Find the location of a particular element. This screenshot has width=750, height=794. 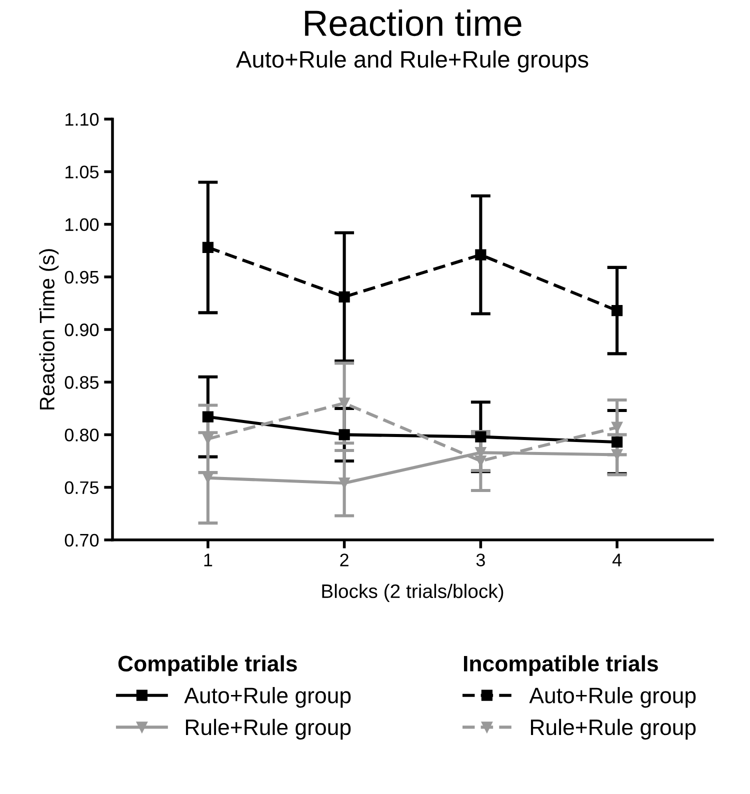

y-tick-label: 0.90 is located at coordinates (81, 329).